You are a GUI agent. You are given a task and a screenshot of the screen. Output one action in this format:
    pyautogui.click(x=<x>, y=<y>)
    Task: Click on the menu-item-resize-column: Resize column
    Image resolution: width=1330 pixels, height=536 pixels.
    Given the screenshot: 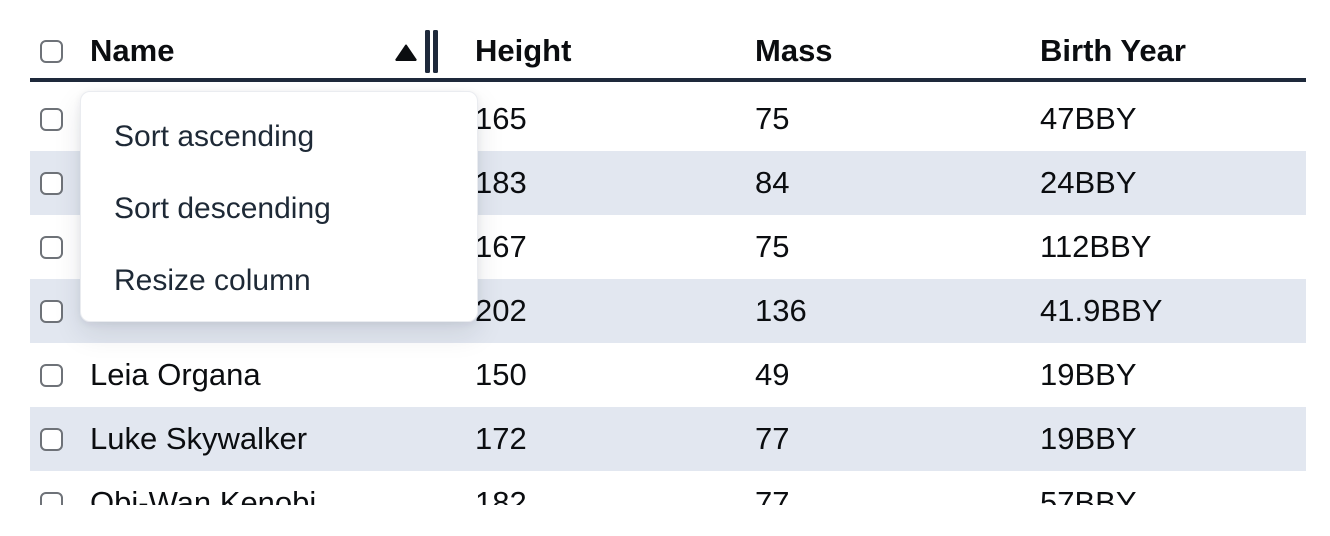 What is the action you would take?
    pyautogui.click(x=212, y=280)
    